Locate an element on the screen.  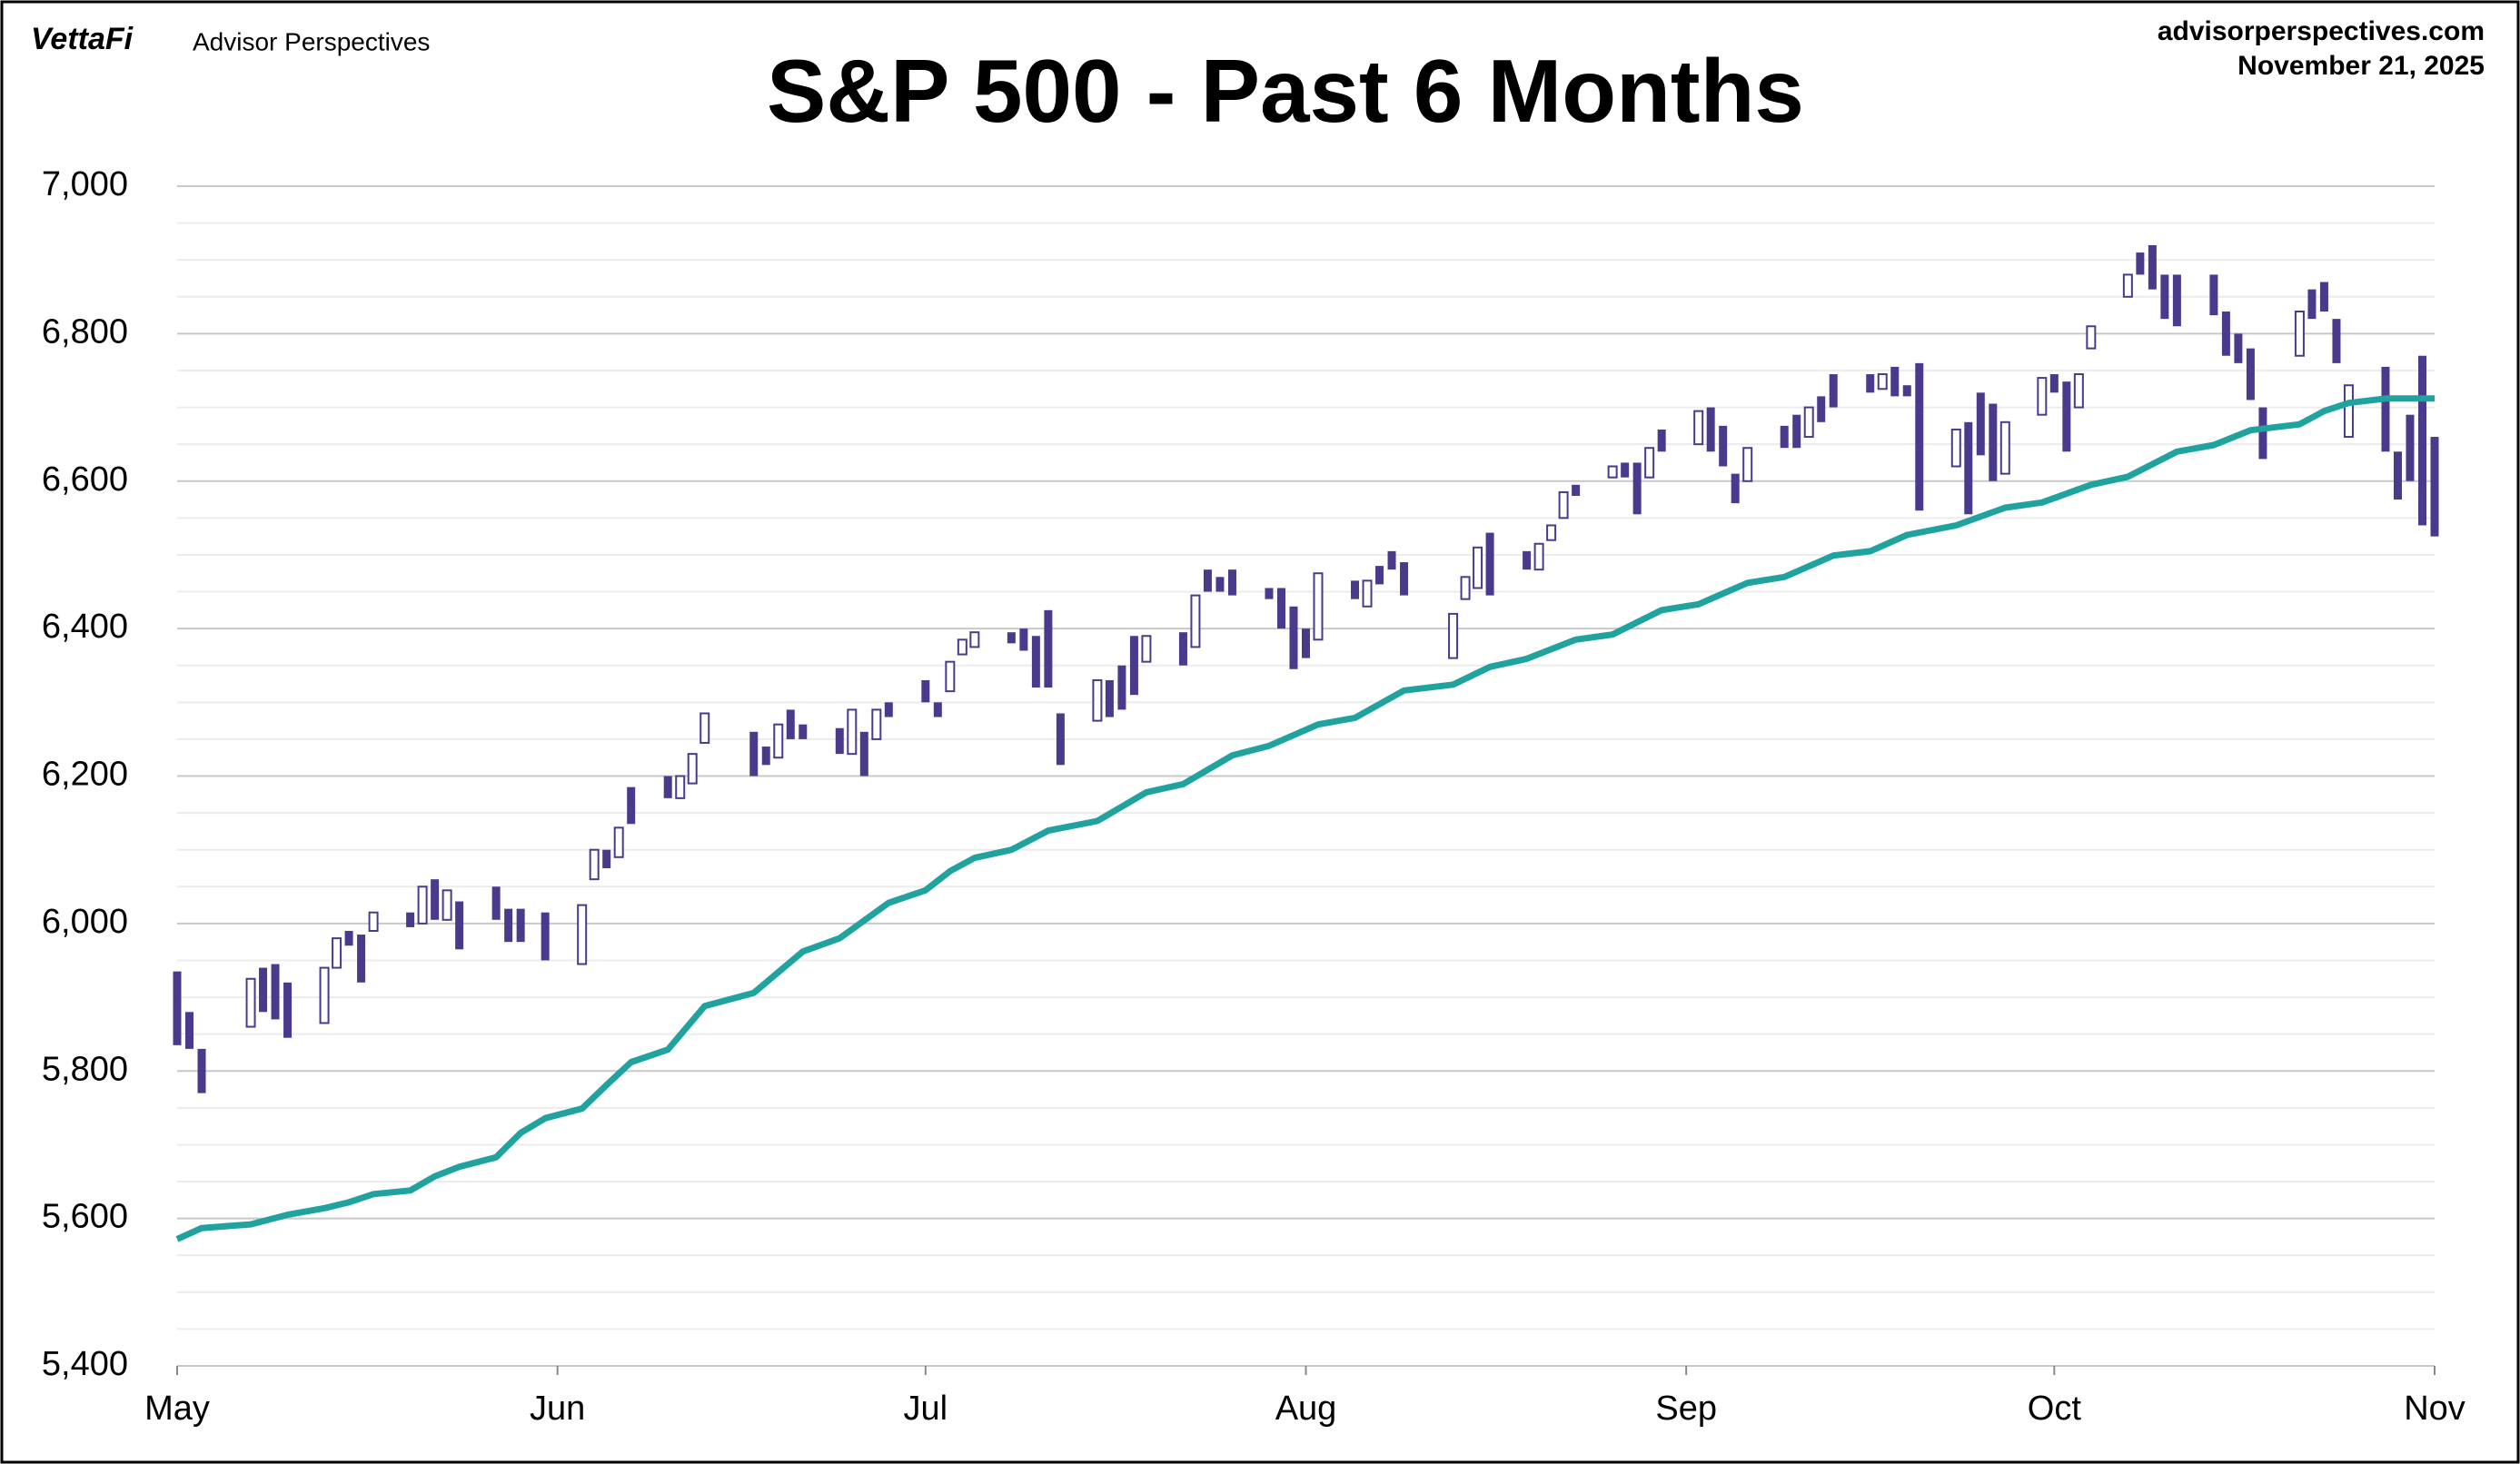
y-tick-label: 6,200 is located at coordinates (85, 775).